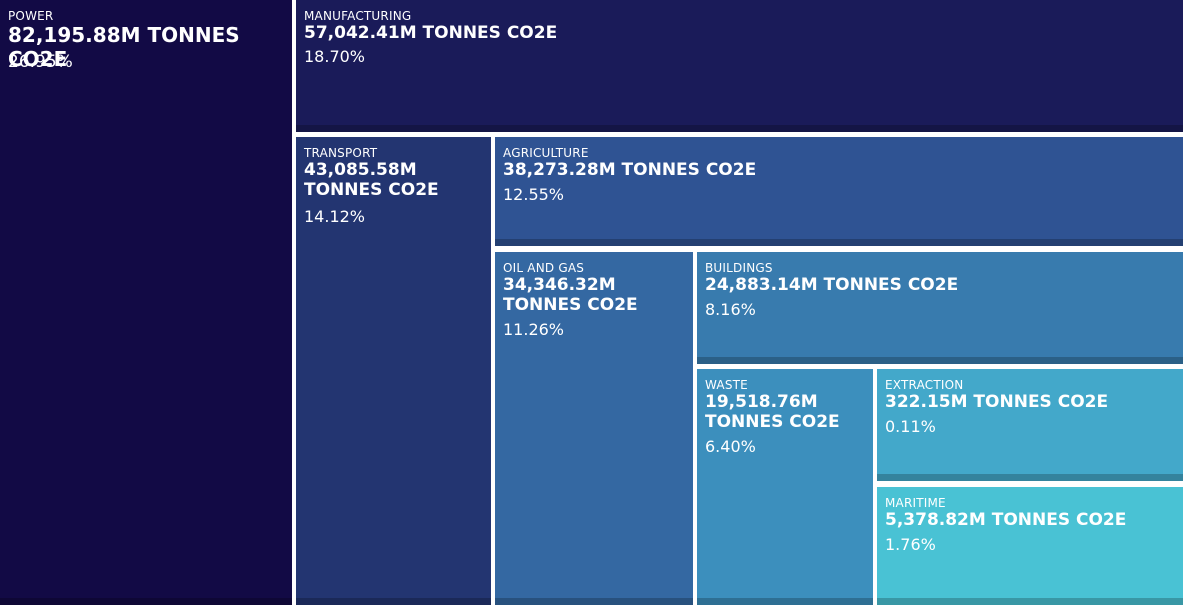 This screenshot has width=1183, height=605. I want to click on tile-extraction: EXTRACTION 322.15M TONNES CO2E 0.11%, so click(1030, 425).